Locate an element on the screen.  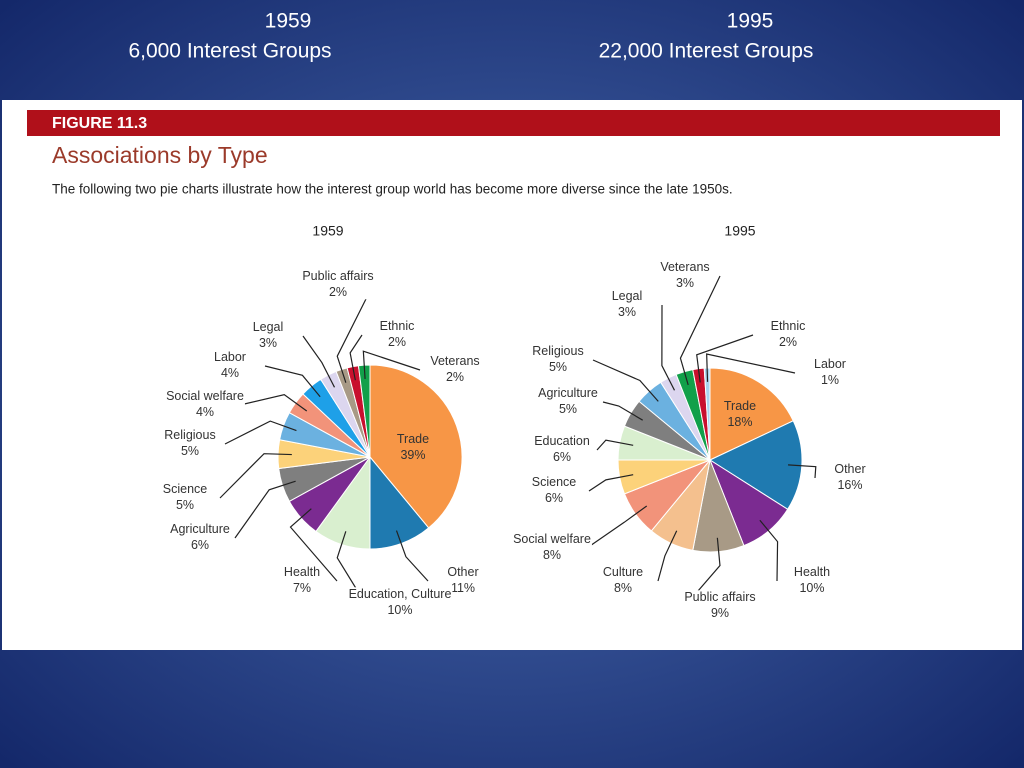
slice-value: 9% is located at coordinates (720, 613).